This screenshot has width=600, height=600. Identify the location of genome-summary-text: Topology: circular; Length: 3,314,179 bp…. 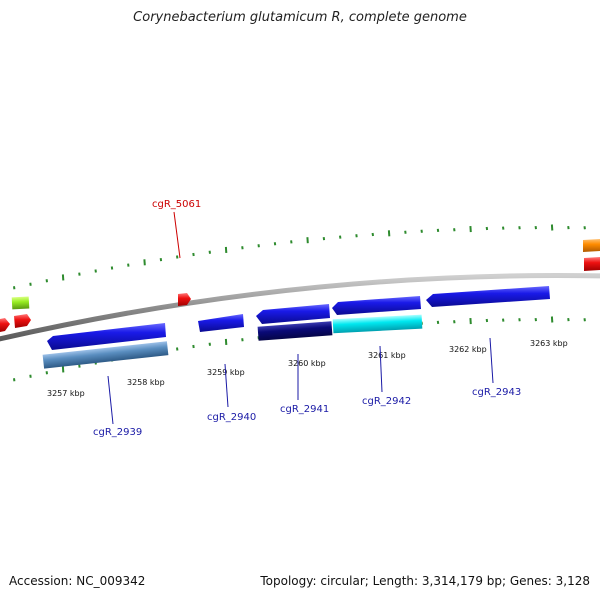
(425, 581).